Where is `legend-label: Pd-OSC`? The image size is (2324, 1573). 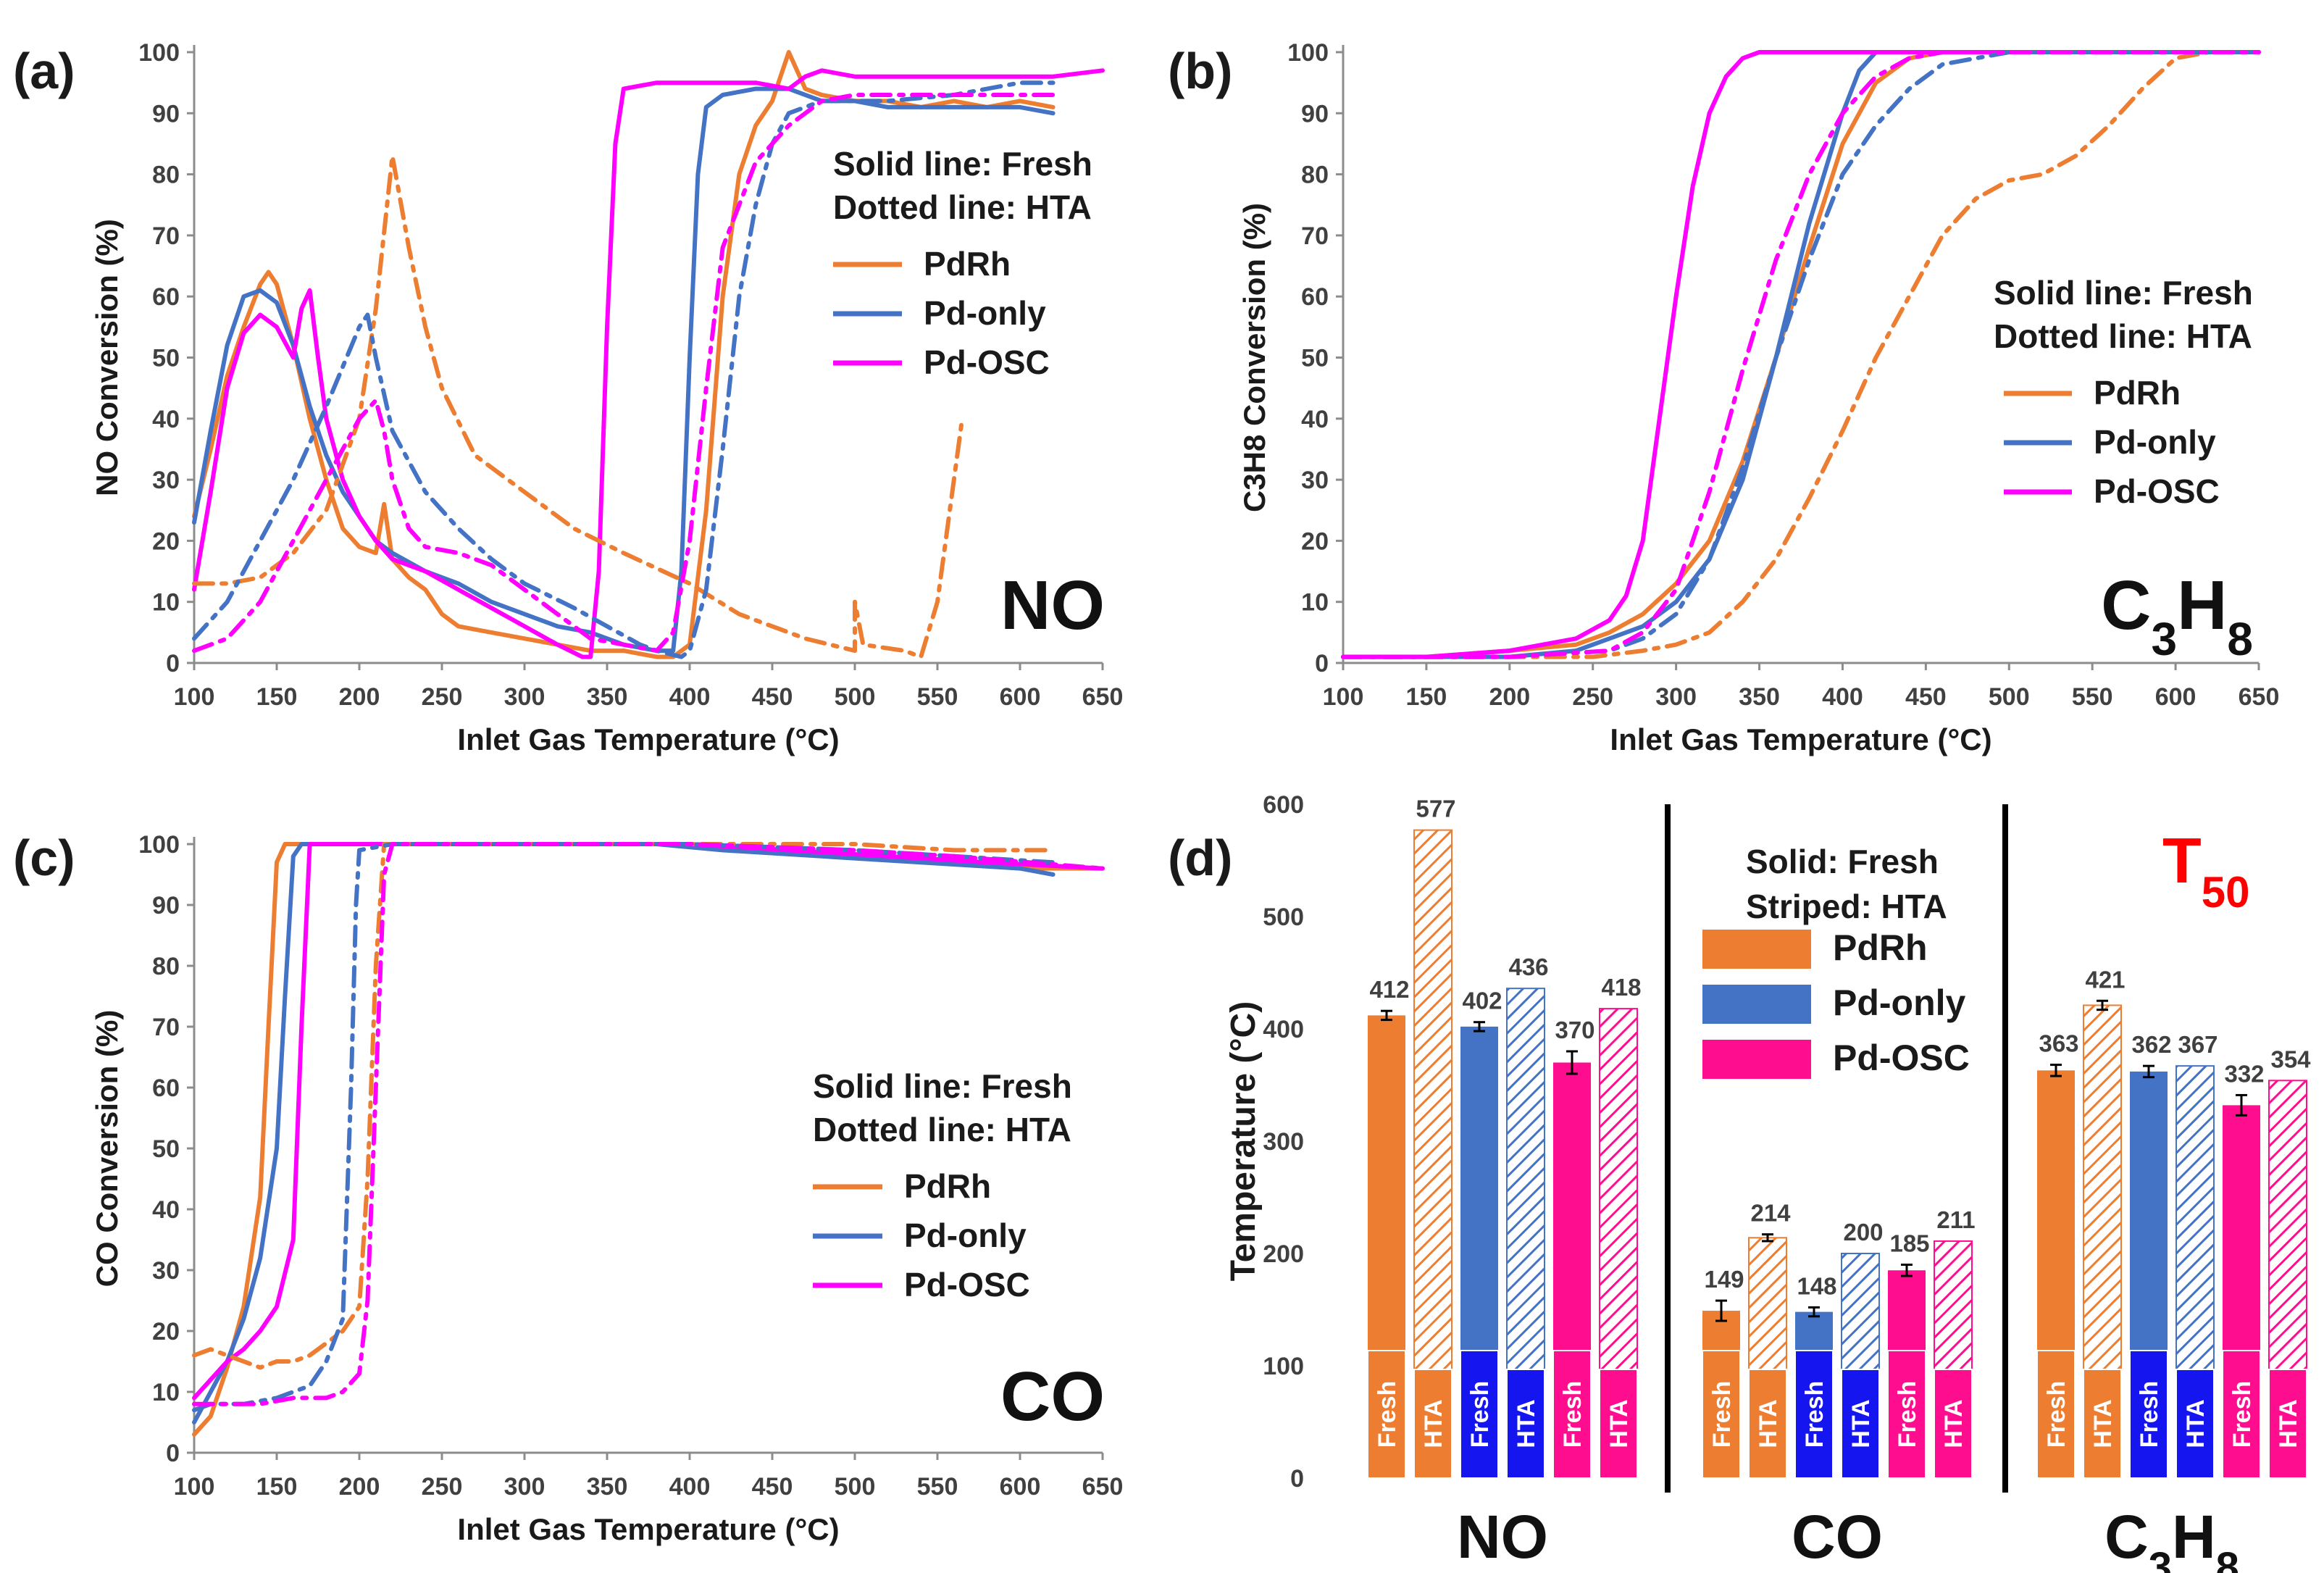
legend-label: Pd-OSC is located at coordinates (967, 1284).